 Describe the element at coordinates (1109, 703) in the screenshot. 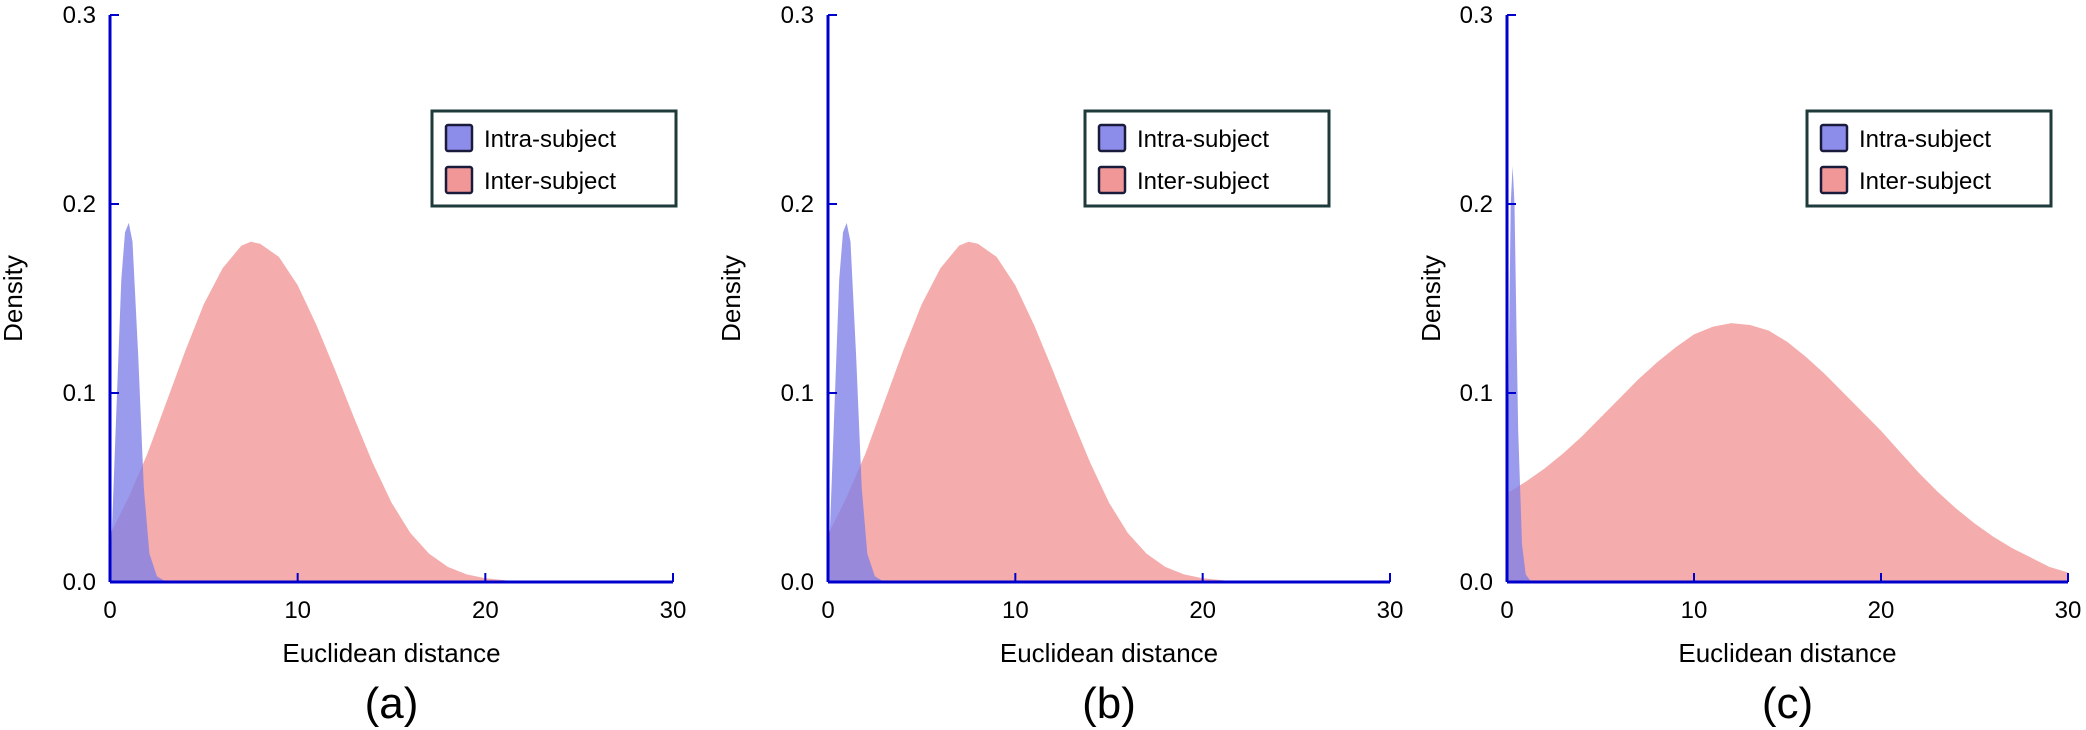

I see `panel-label: (b)` at that location.